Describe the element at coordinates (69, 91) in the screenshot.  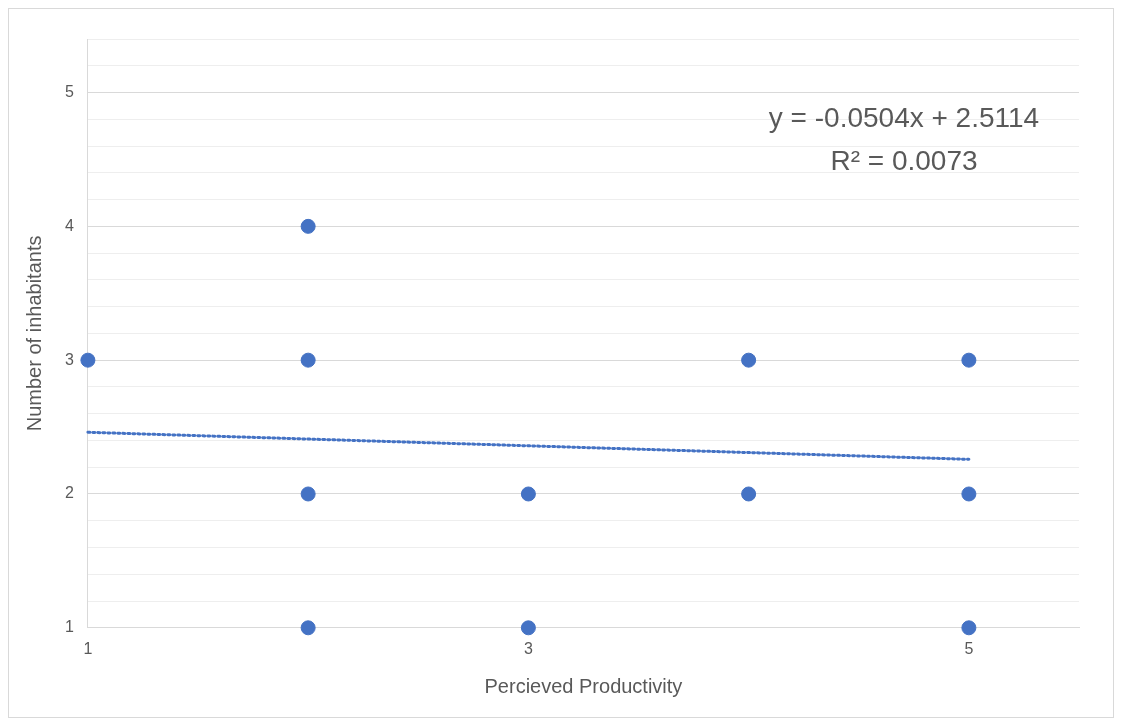
I see `y-tick-label: 5` at that location.